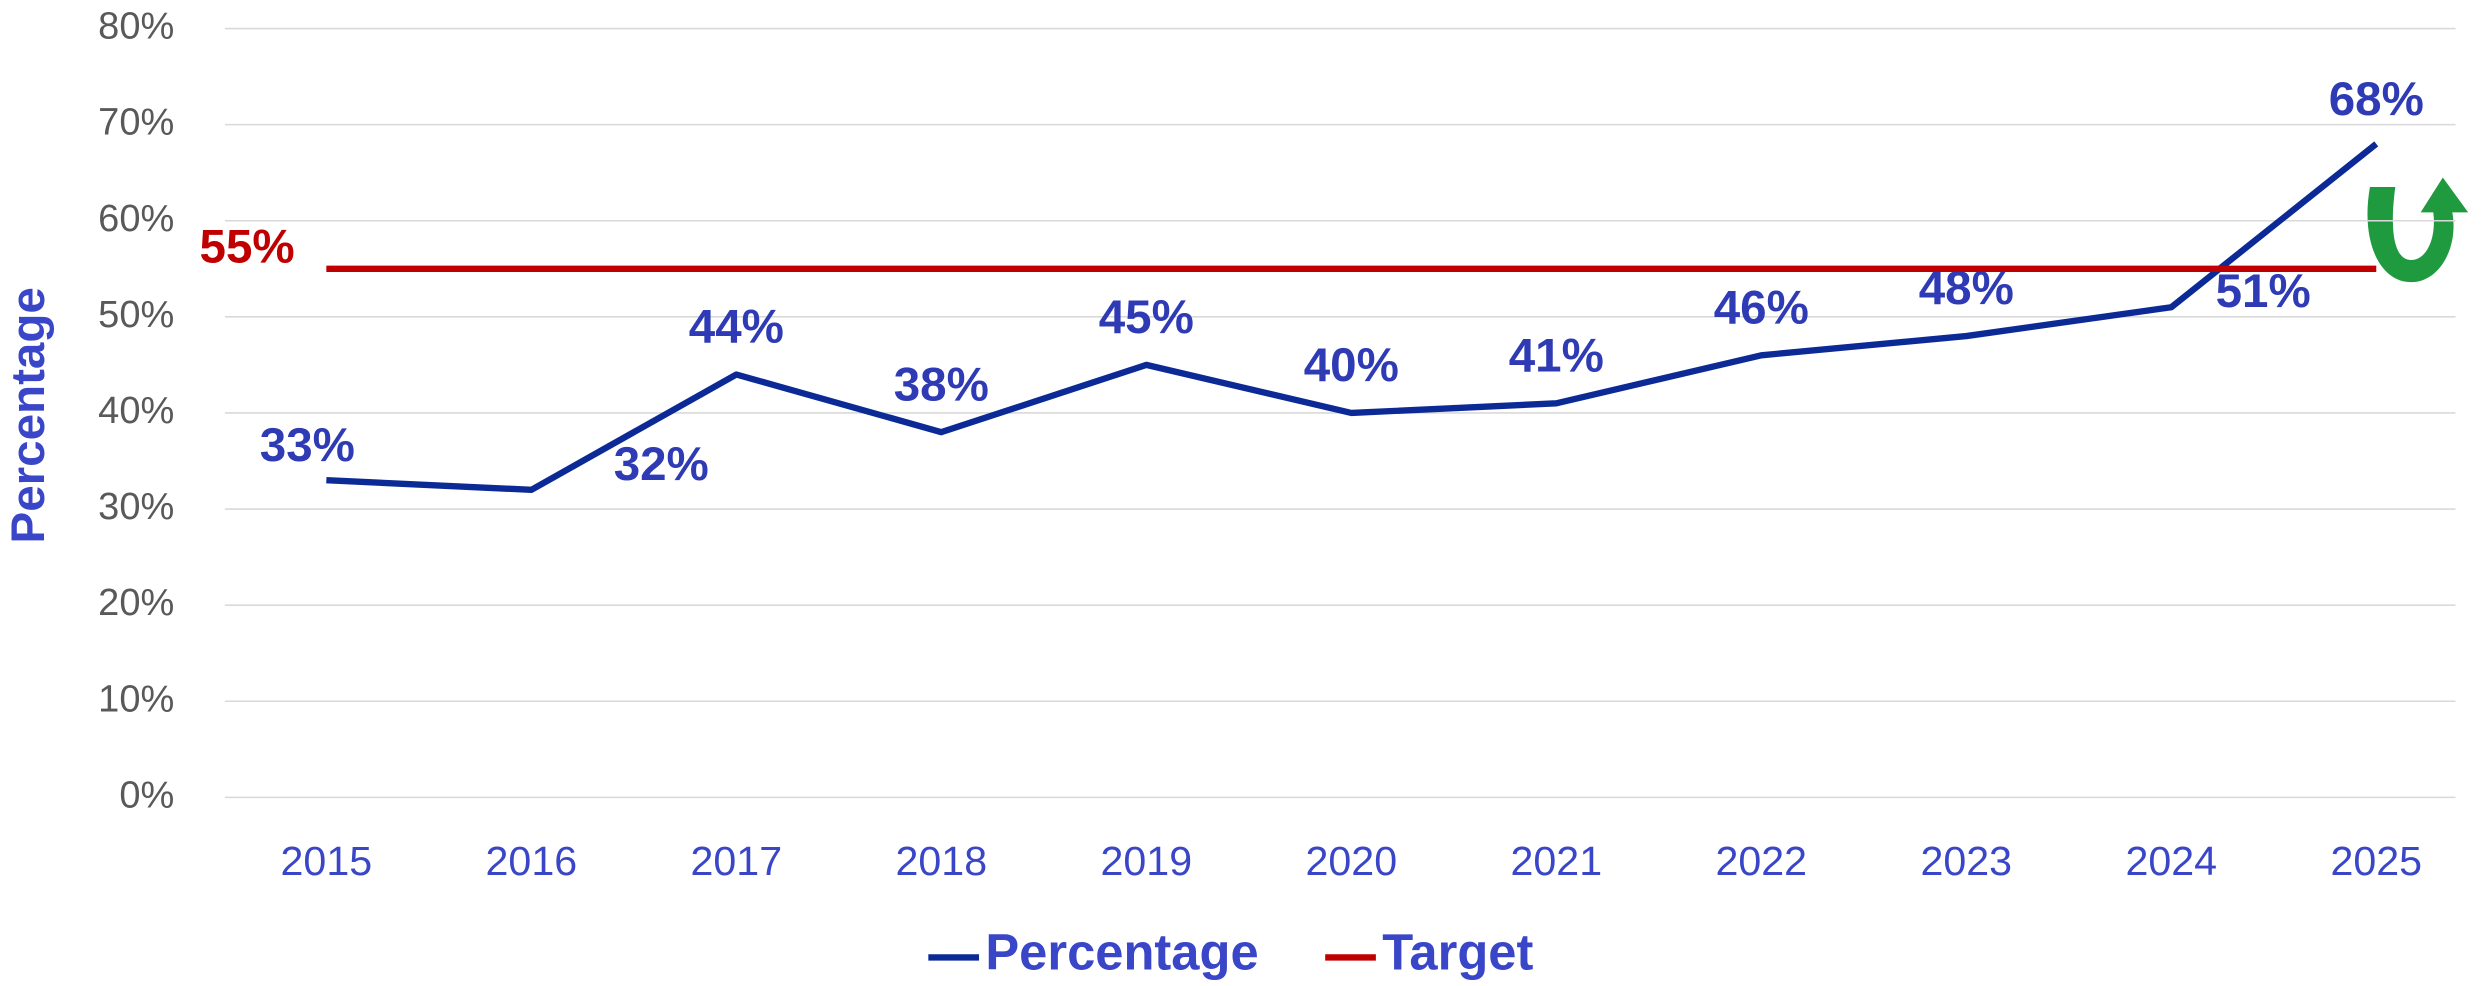 This screenshot has height=986, width=2484. Describe the element at coordinates (1761, 307) in the screenshot. I see `data-label: 46%` at that location.